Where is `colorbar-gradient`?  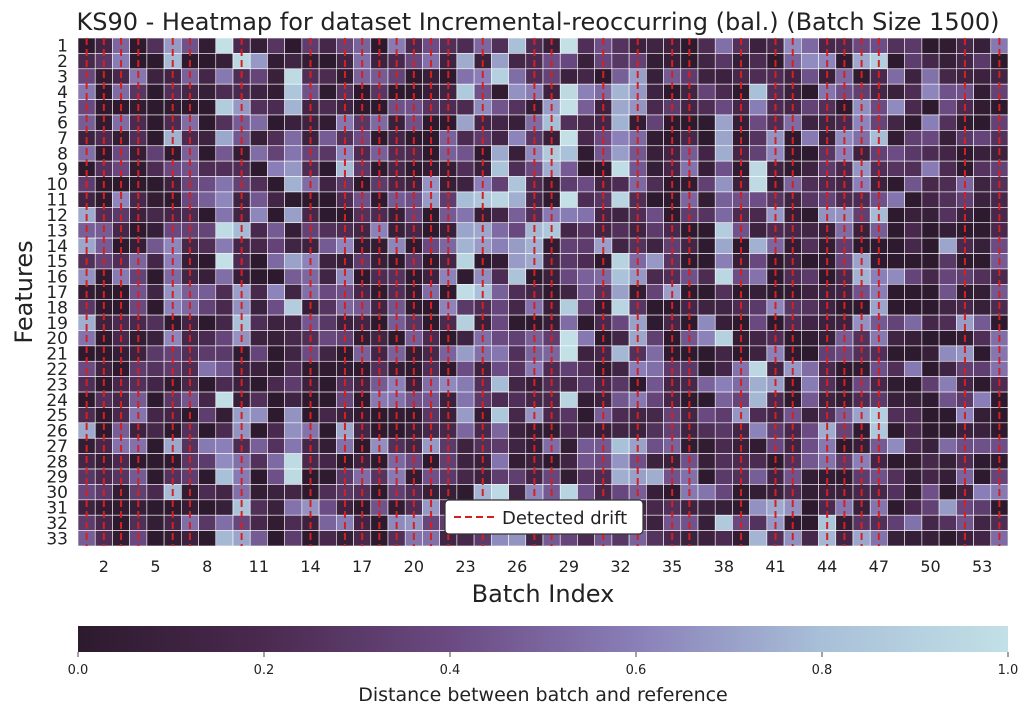 colorbar-gradient is located at coordinates (543, 639).